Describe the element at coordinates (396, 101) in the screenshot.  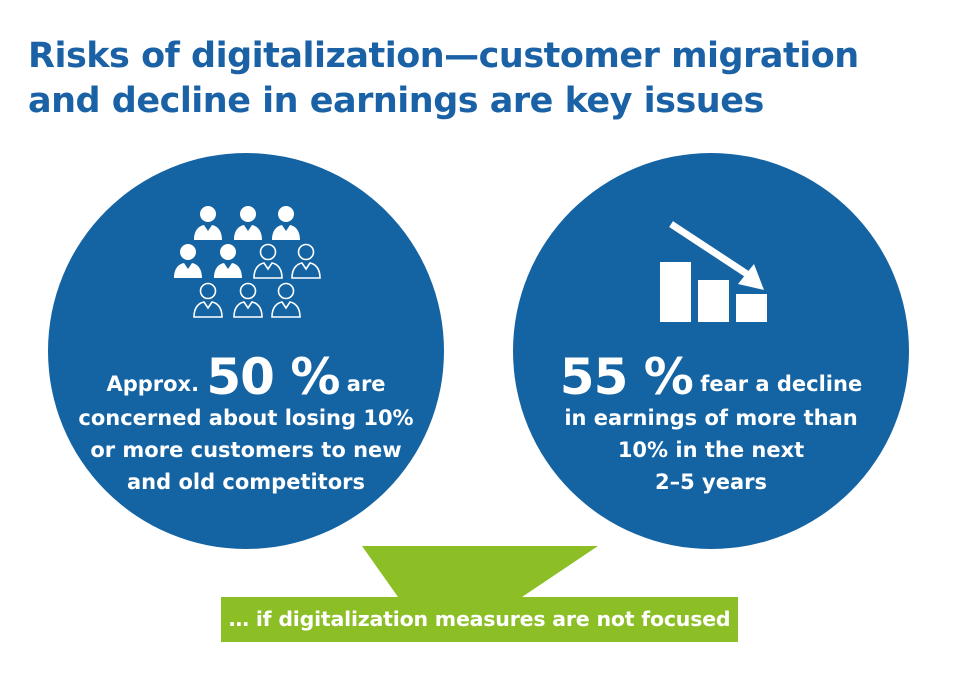
I see `title-line-2: and decline in earnings are key issues` at that location.